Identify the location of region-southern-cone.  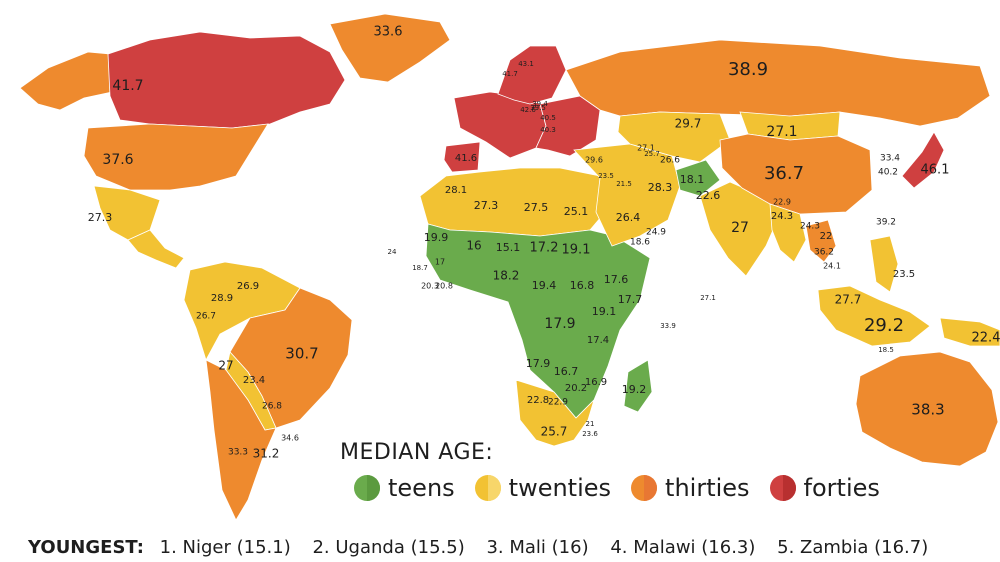
(241, 439).